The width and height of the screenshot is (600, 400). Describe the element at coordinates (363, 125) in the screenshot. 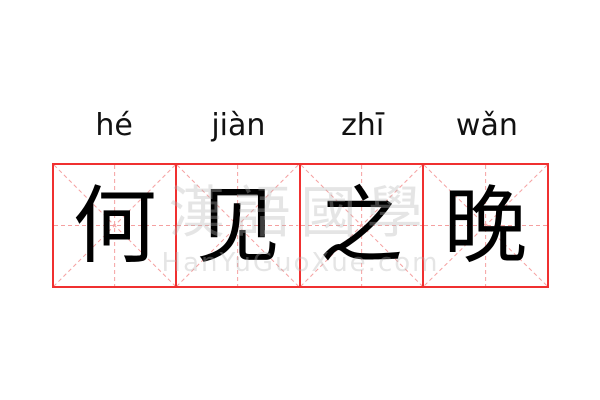

I see `pinyin-3: zhī` at that location.